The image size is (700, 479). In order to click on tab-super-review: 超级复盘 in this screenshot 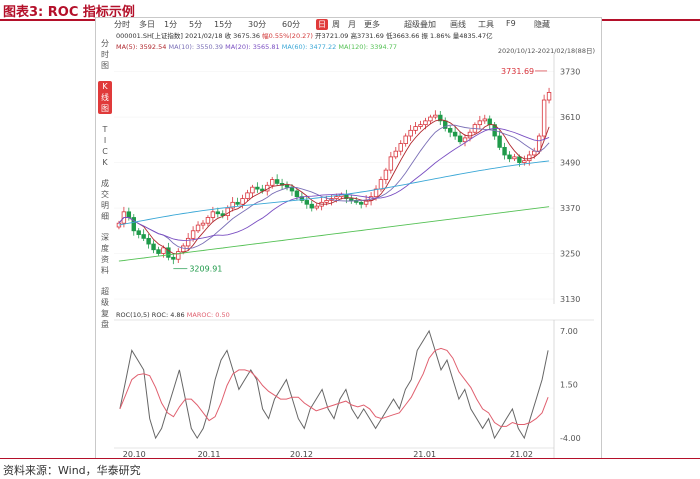, I will do `click(105, 308)`.